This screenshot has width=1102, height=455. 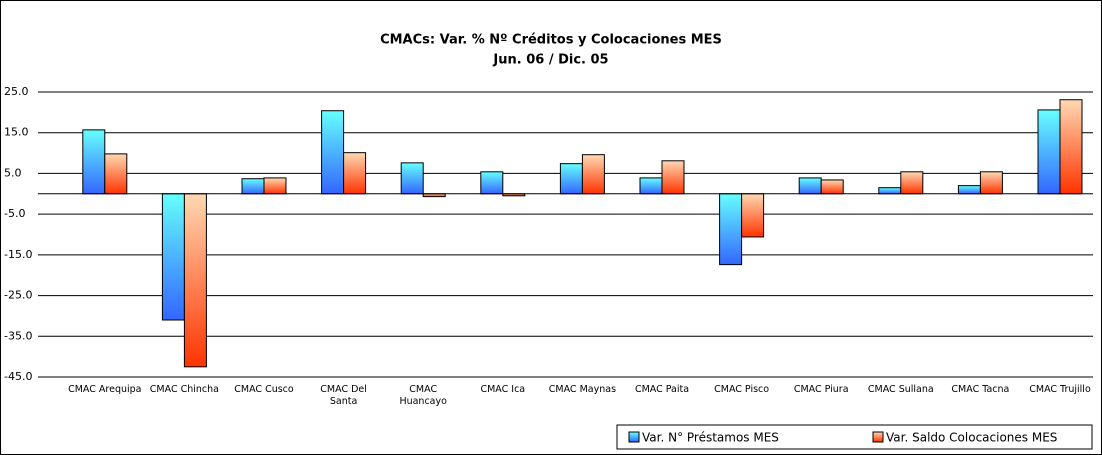 What do you see at coordinates (662, 389) in the screenshot?
I see `x-tick-label: CMAC Paita` at bounding box center [662, 389].